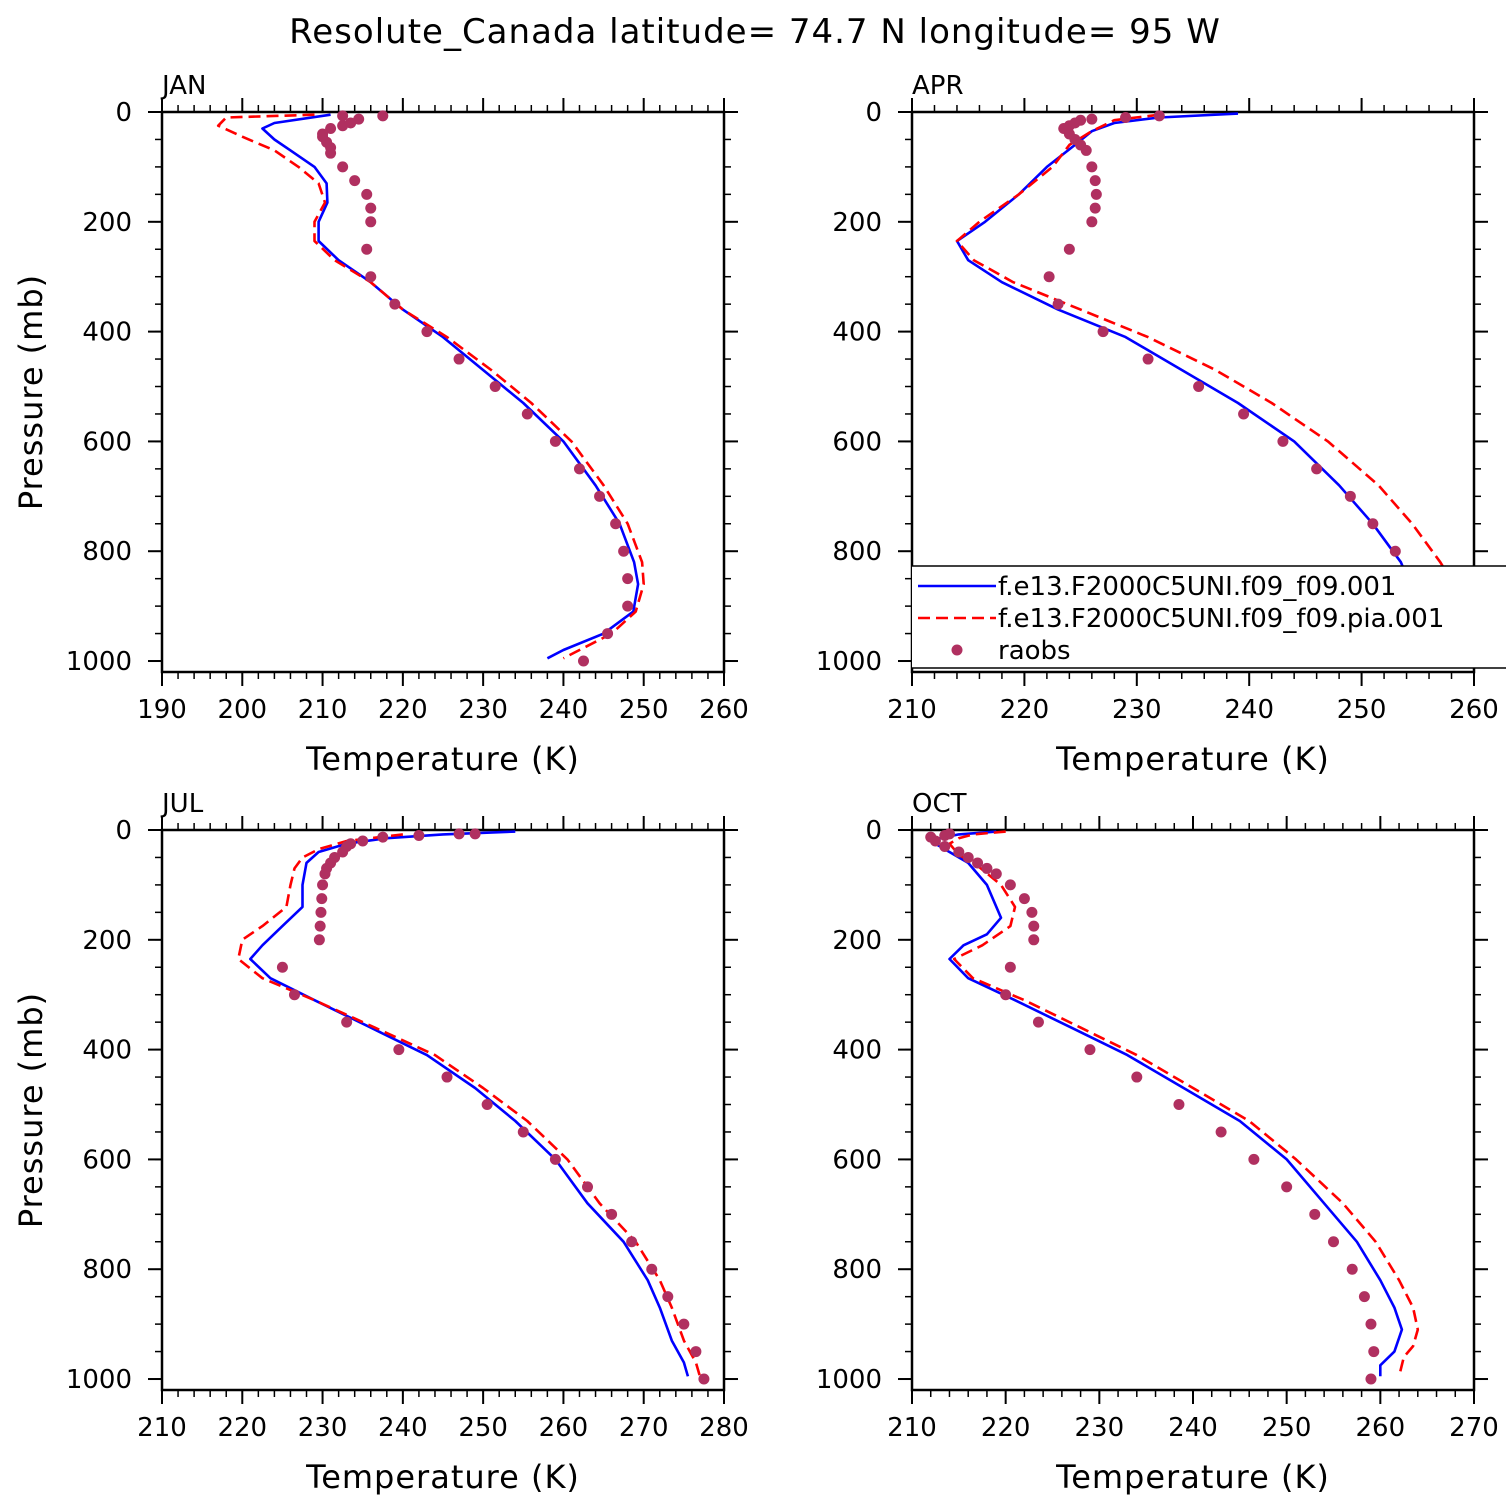 The width and height of the screenshot is (1510, 1510). Describe the element at coordinates (938, 86) in the screenshot. I see `panel-label: APR` at that location.